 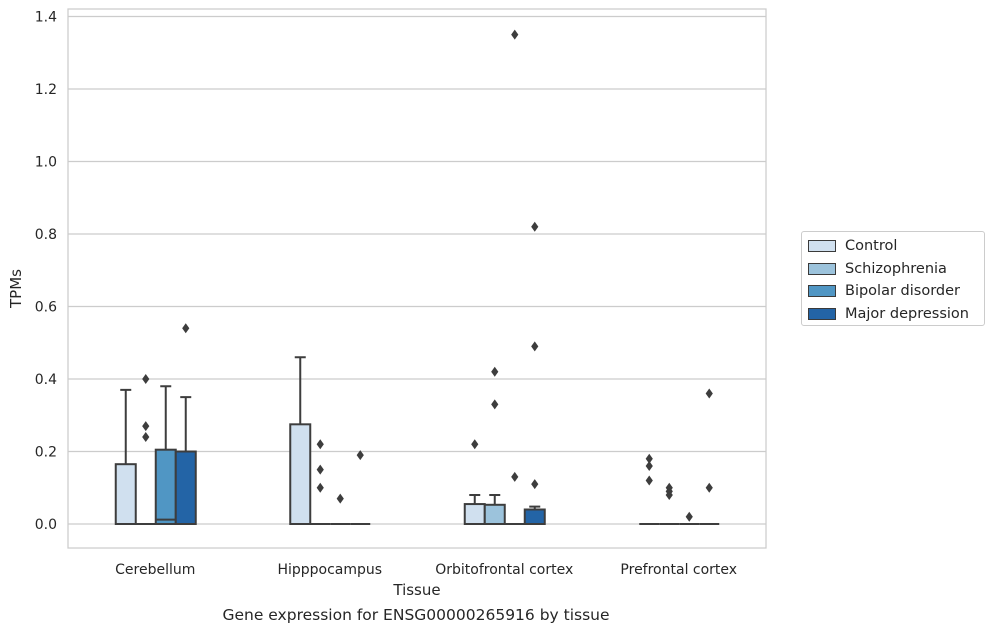 What do you see at coordinates (907, 313) in the screenshot?
I see `legend-label-major-depression: Major depression` at bounding box center [907, 313].